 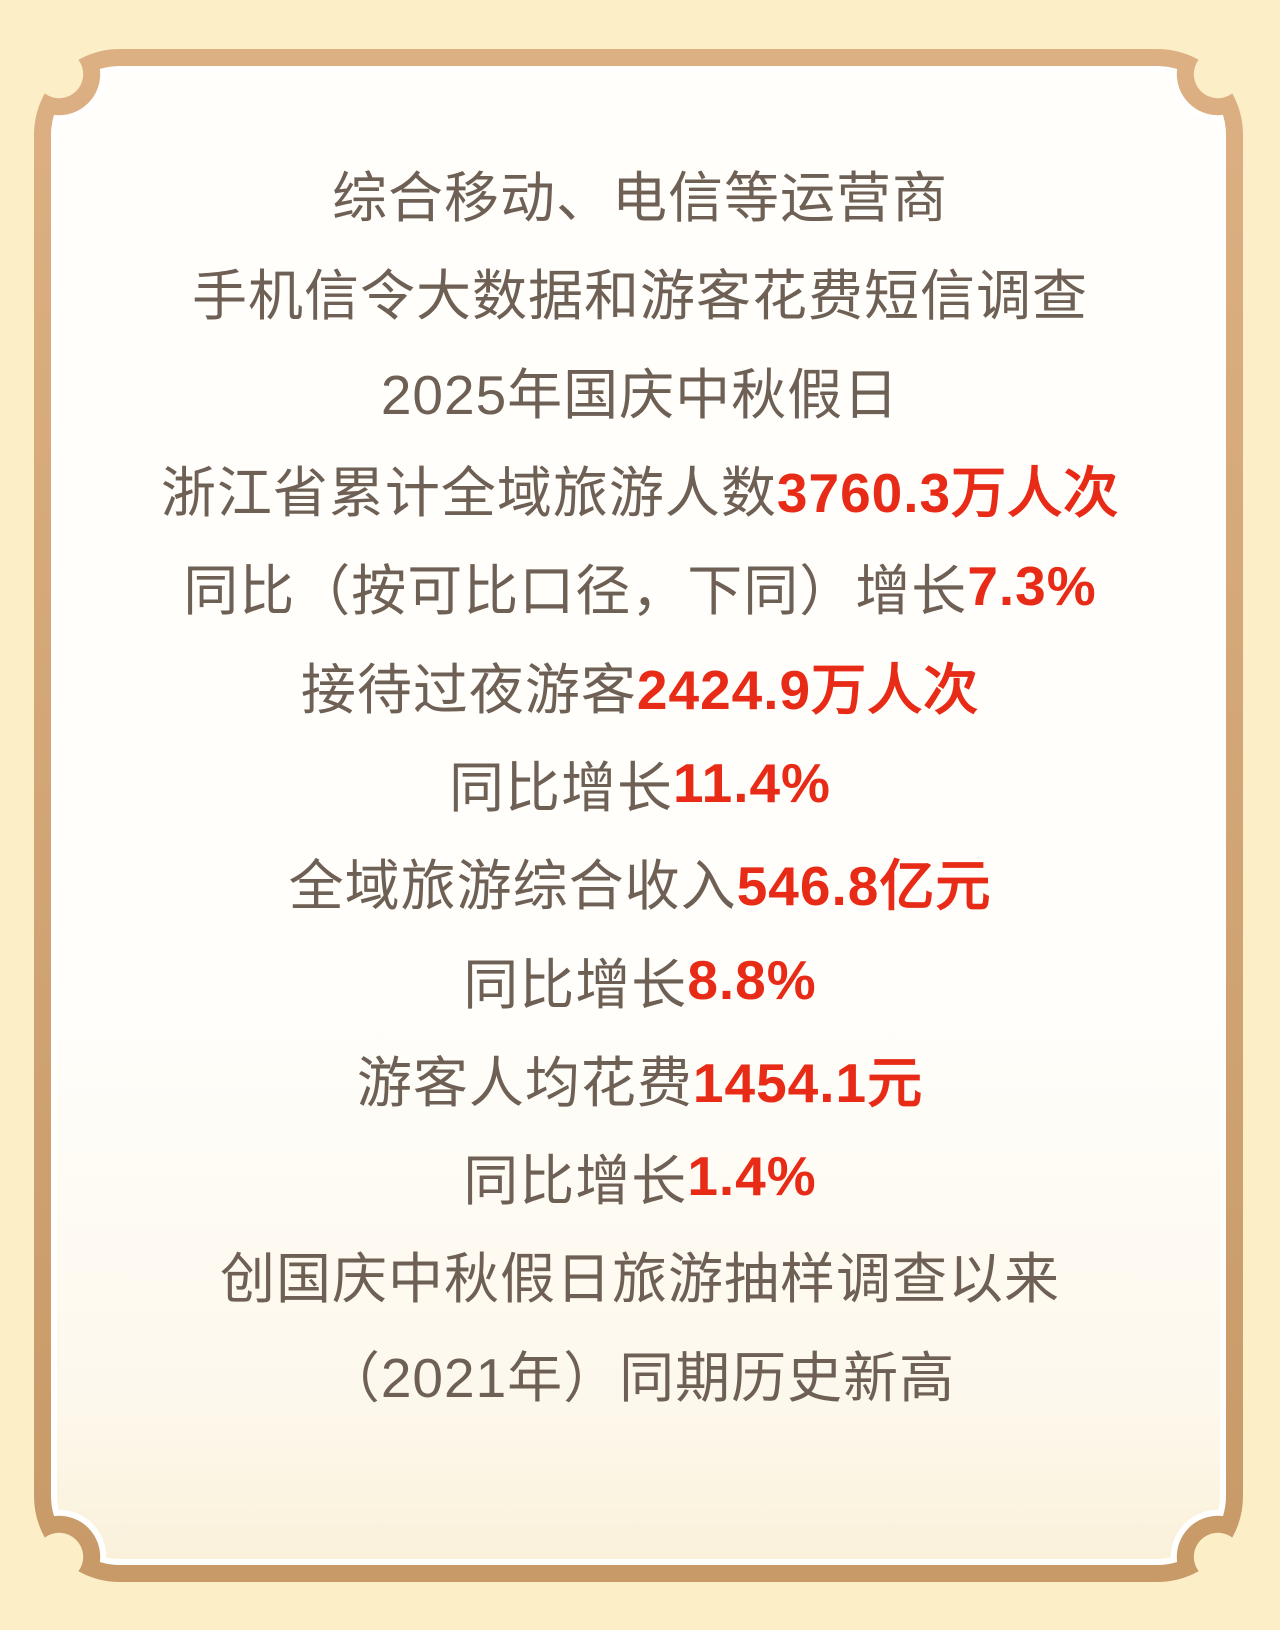 What do you see at coordinates (512, 886) in the screenshot?
I see `stat-label: 全域旅游综合收入` at bounding box center [512, 886].